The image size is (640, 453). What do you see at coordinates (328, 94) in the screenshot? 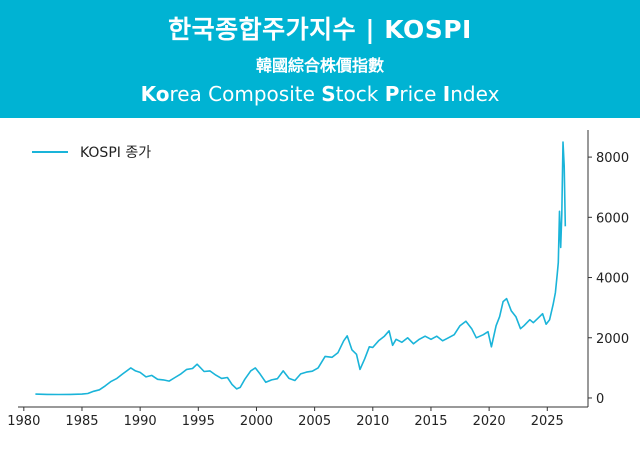
I see `english-title-part-2: S` at bounding box center [328, 94].